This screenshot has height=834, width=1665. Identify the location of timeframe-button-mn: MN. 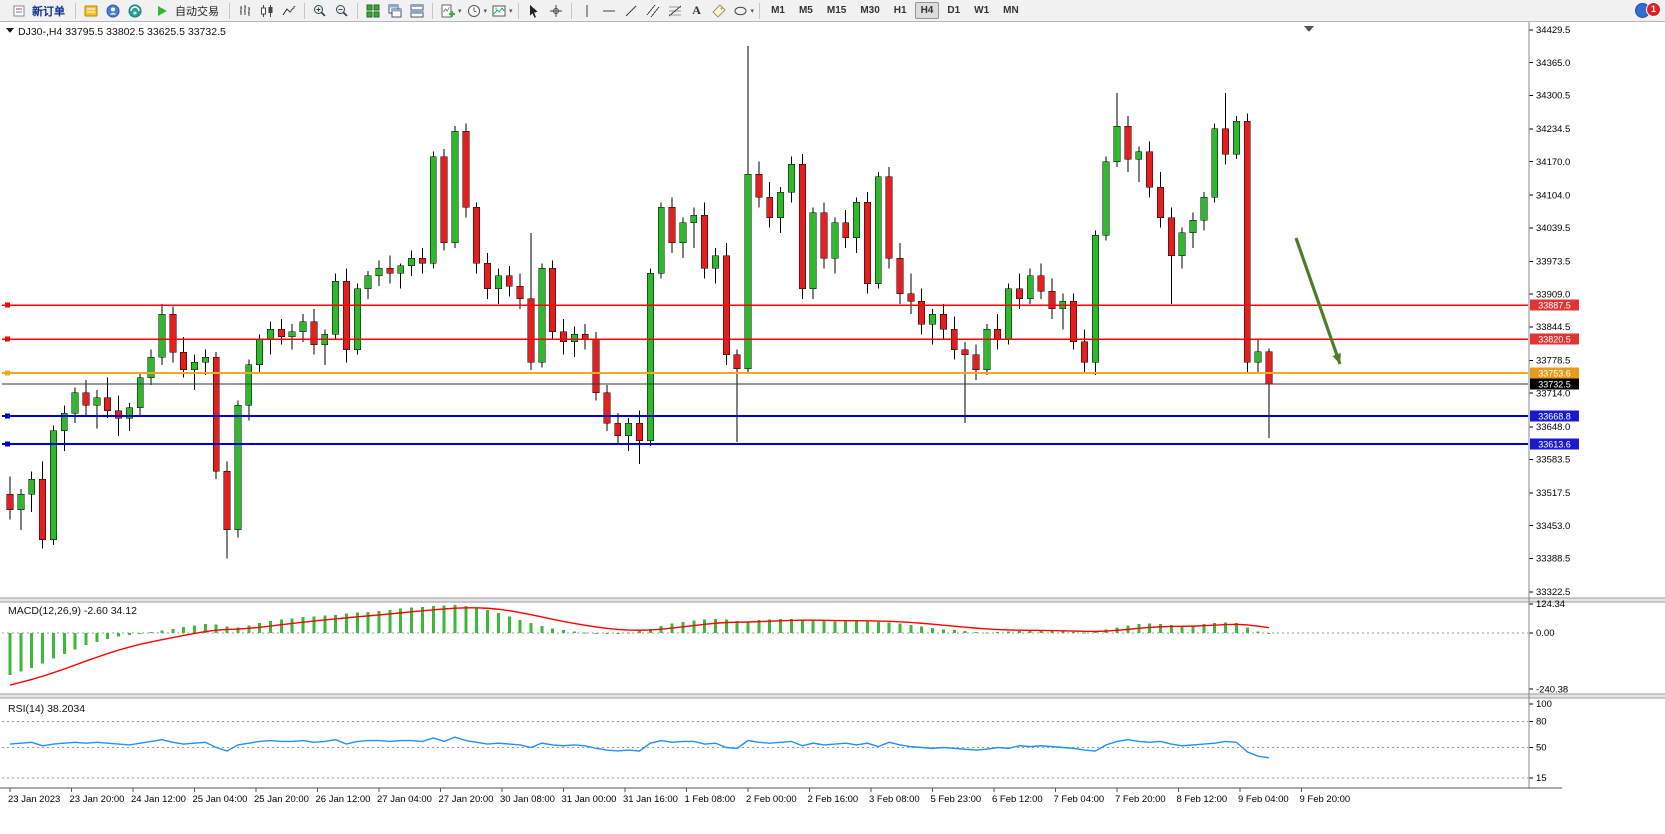
(1011, 10).